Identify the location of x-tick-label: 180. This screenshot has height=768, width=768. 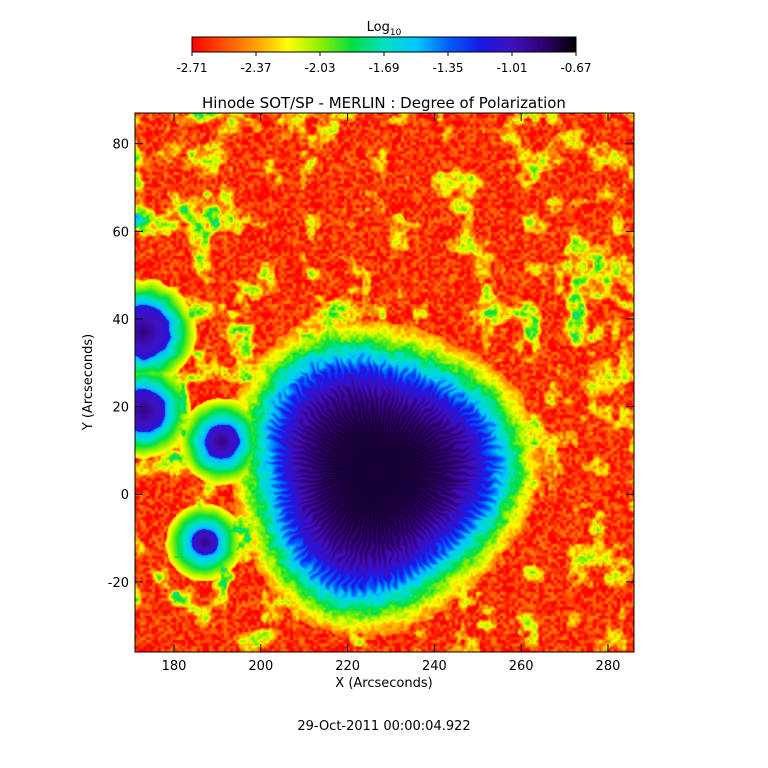
(174, 666).